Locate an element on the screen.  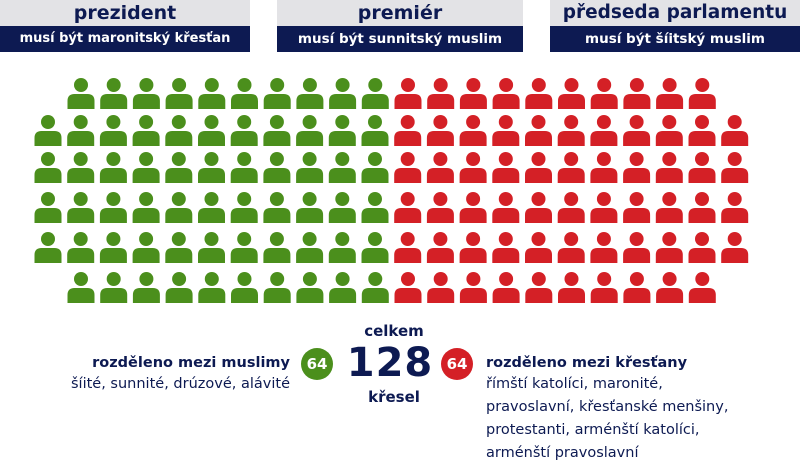
president-header: prezident musí být maronitský křesťan is located at coordinates (125, 26).